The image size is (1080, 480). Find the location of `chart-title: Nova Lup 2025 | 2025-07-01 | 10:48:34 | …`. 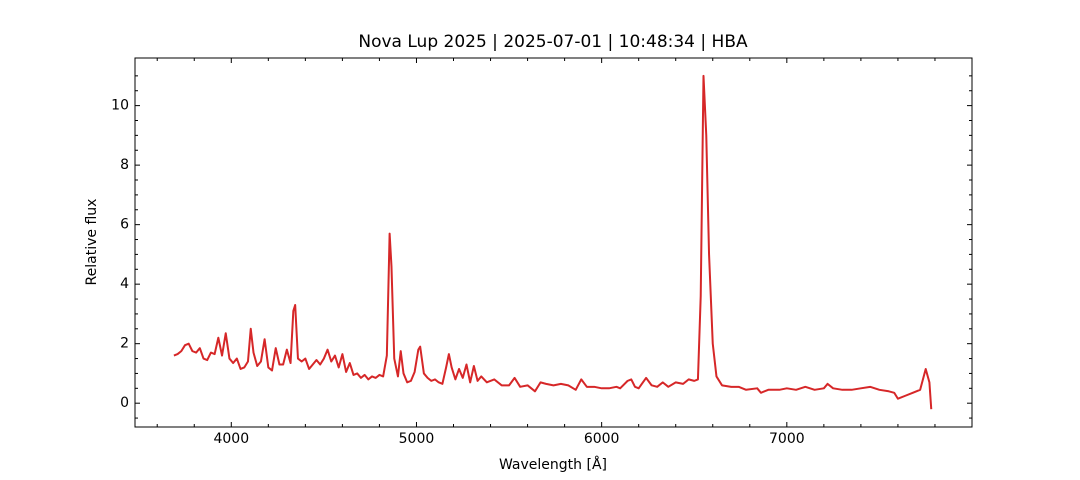

chart-title: Nova Lup 2025 | 2025-07-01 | 10:48:34 | … is located at coordinates (553, 42).